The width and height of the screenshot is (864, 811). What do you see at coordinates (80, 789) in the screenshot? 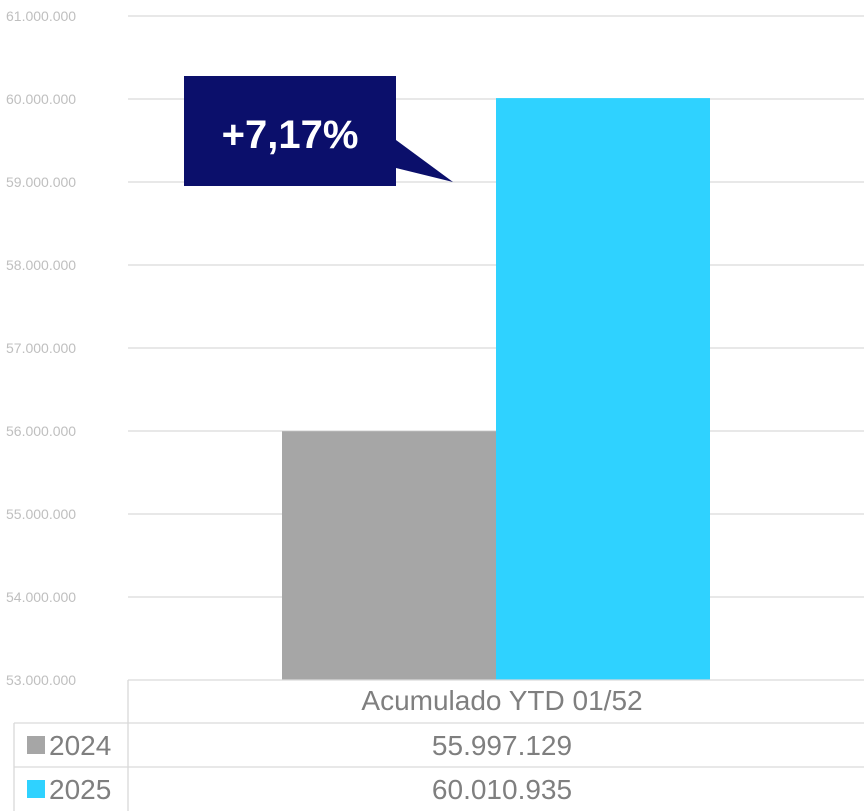
I see `legend-label-2025: 2025` at bounding box center [80, 789].